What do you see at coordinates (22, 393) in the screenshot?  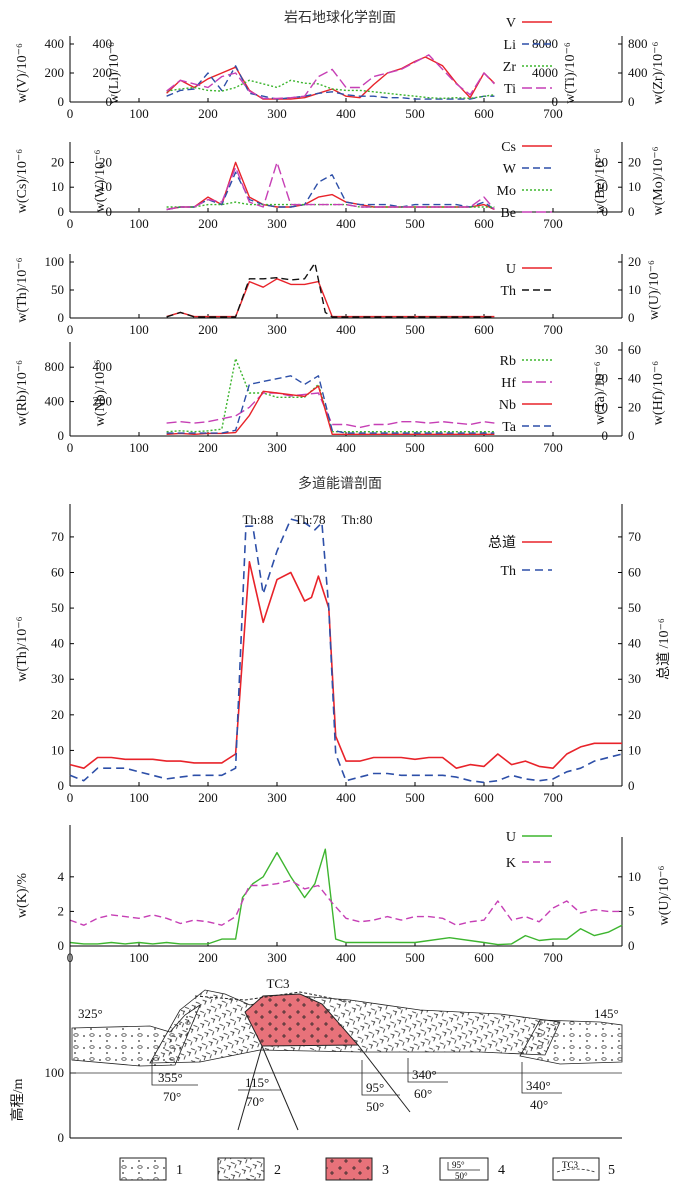 I see `left-axis-label: w(Rb)/10⁻⁶` at bounding box center [22, 393].